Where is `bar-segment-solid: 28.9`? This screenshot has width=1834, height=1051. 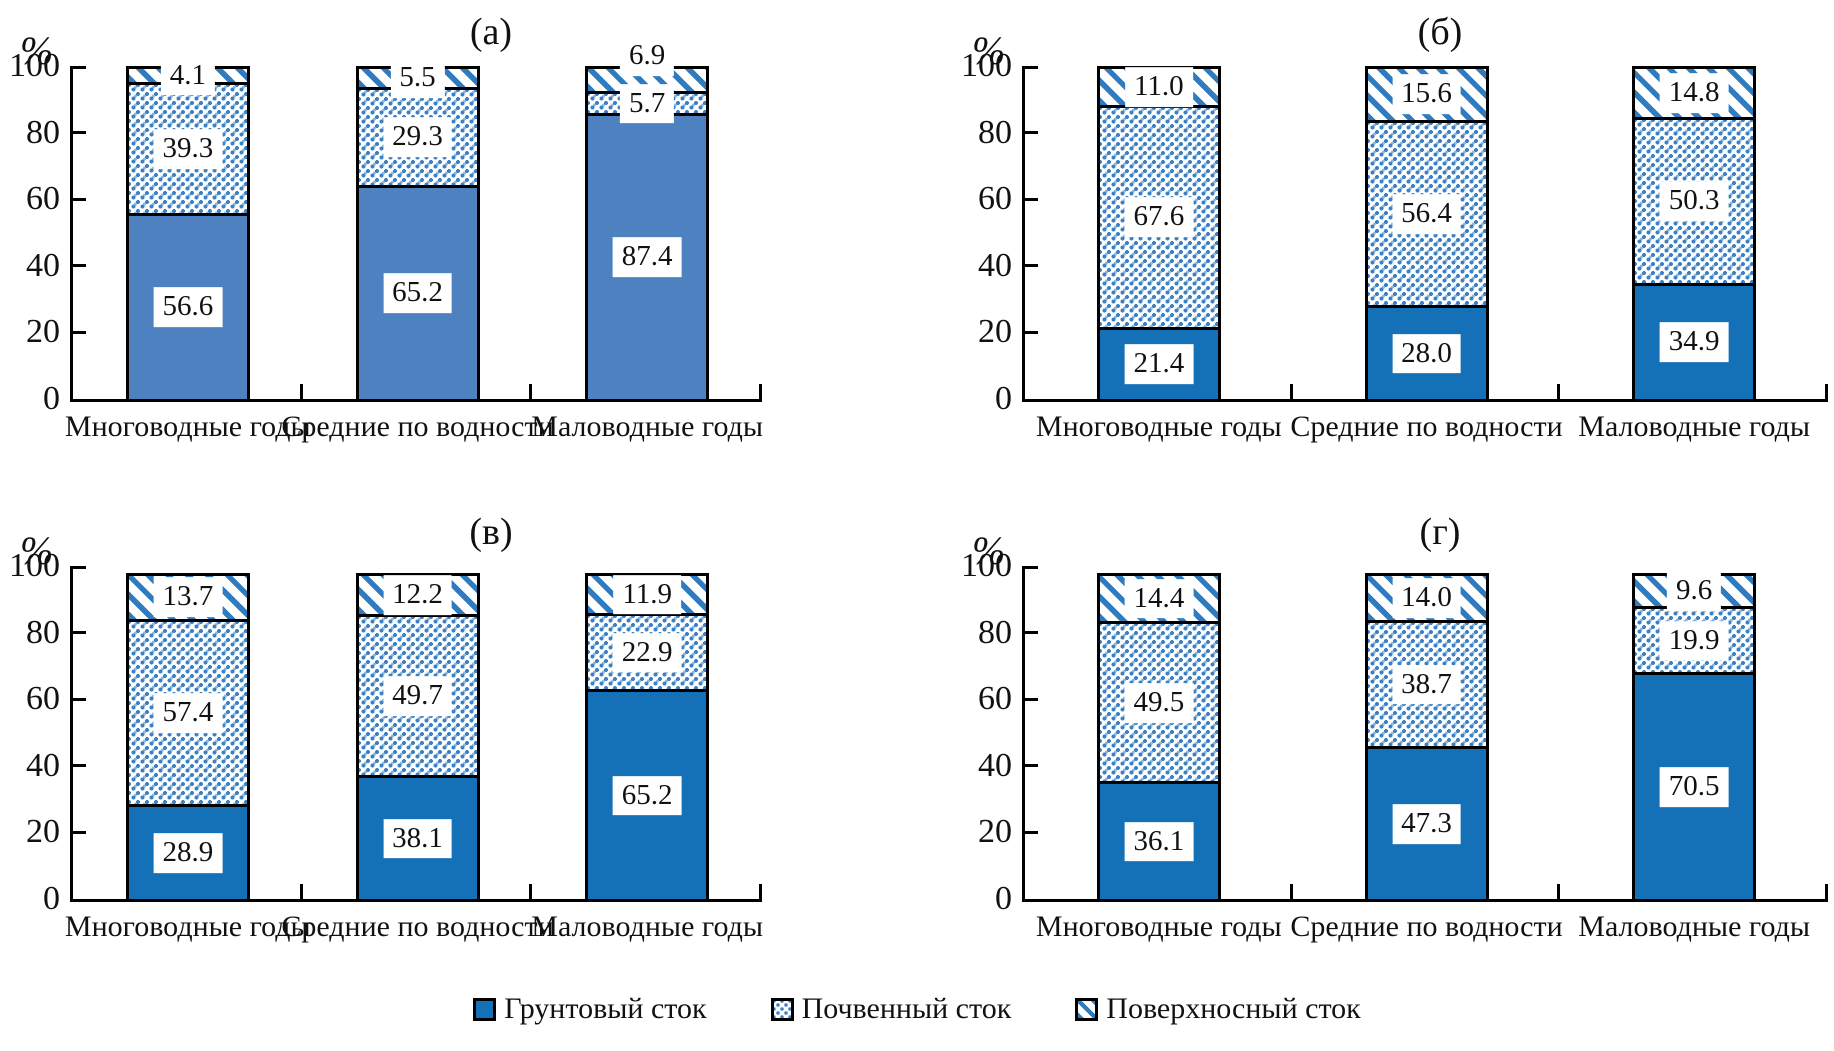
bar-segment-solid: 28.9 is located at coordinates (187, 851).